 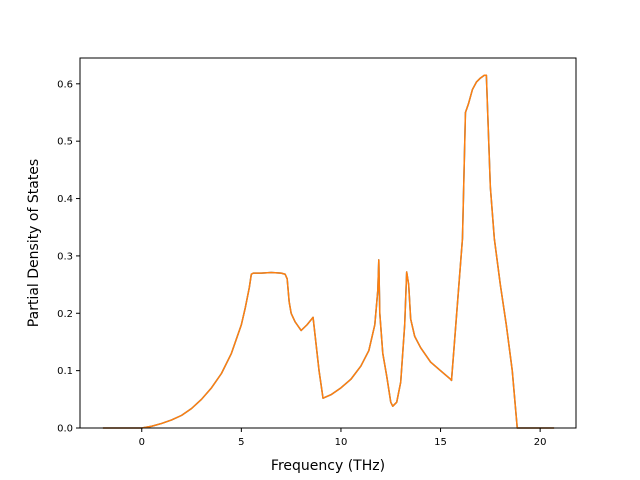 I want to click on y-tick-label: 0.2, so click(x=65, y=314).